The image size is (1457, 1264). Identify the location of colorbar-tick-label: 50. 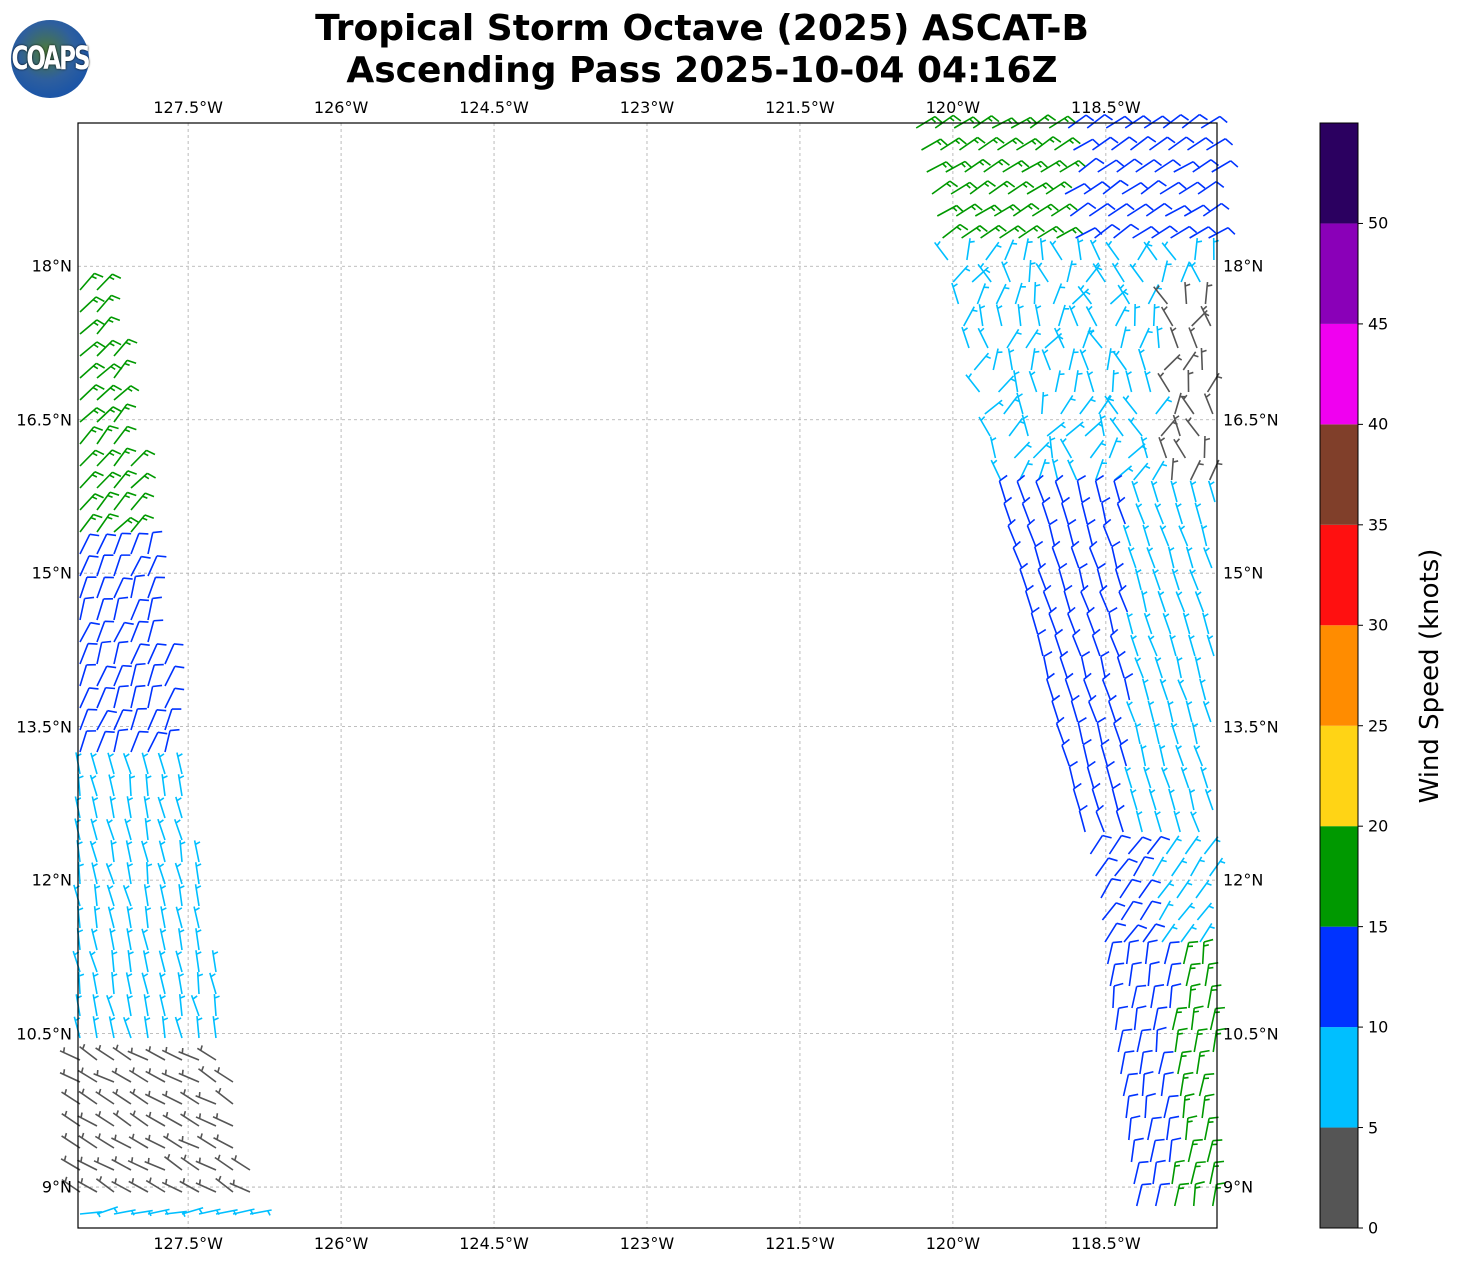
(1378, 223).